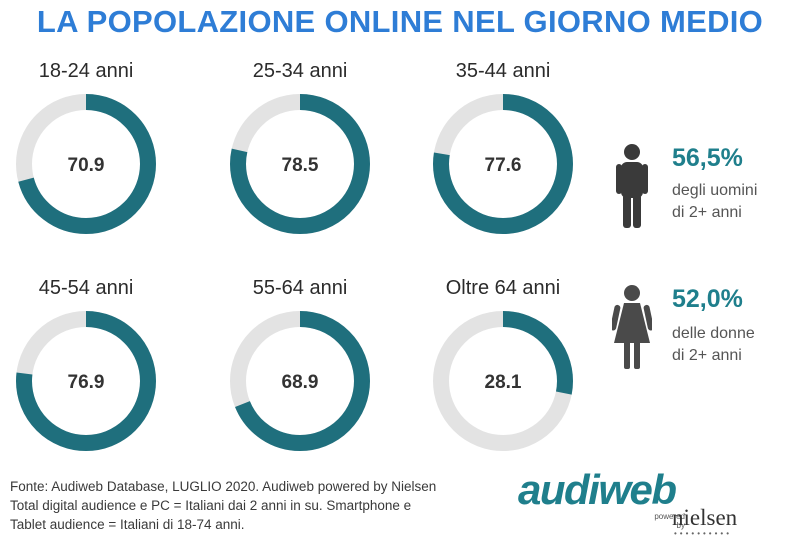 This screenshot has height=544, width=800. I want to click on woman-icon, so click(632, 327).